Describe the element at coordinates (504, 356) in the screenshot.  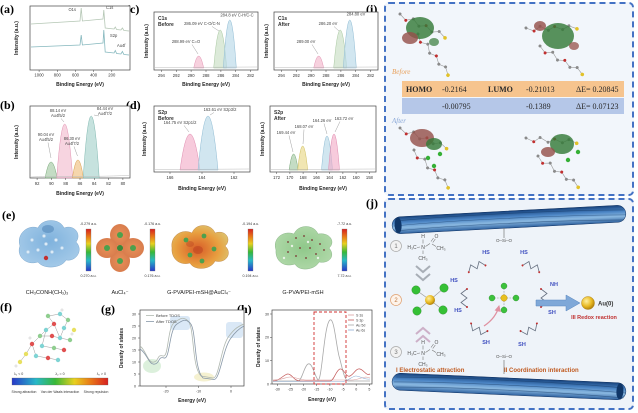
I see `silane-anchor-bottom: O–Si–O` at that location.